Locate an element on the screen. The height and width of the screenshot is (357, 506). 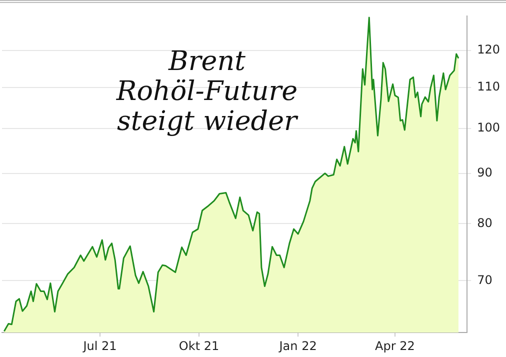
x-tick-label: Jan 22 is located at coordinates (297, 345).